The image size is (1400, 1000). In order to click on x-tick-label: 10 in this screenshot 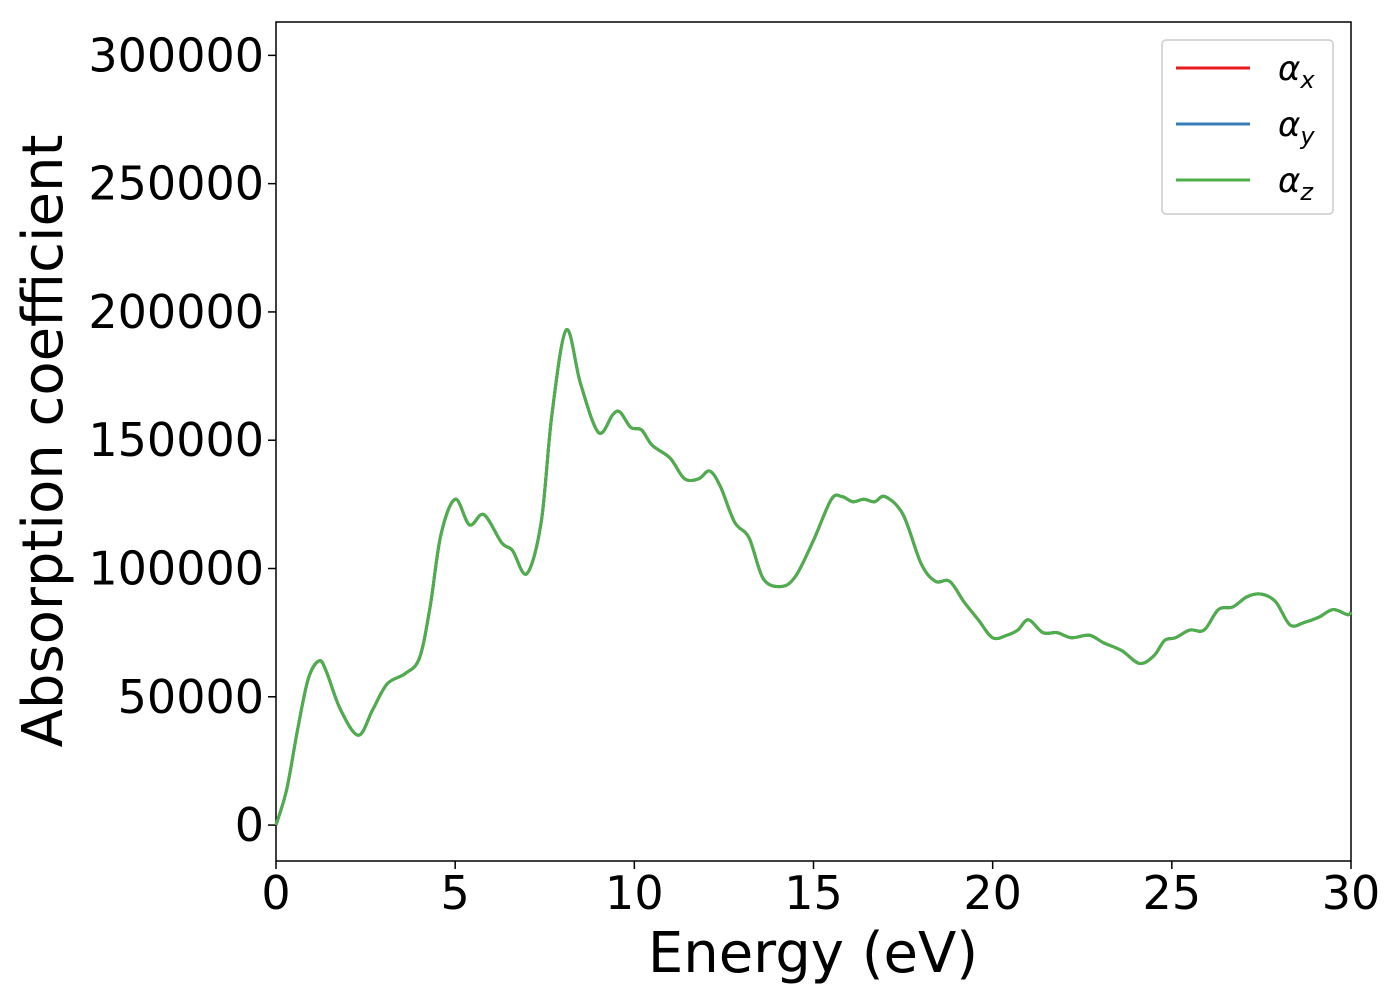, I will do `click(634, 893)`.